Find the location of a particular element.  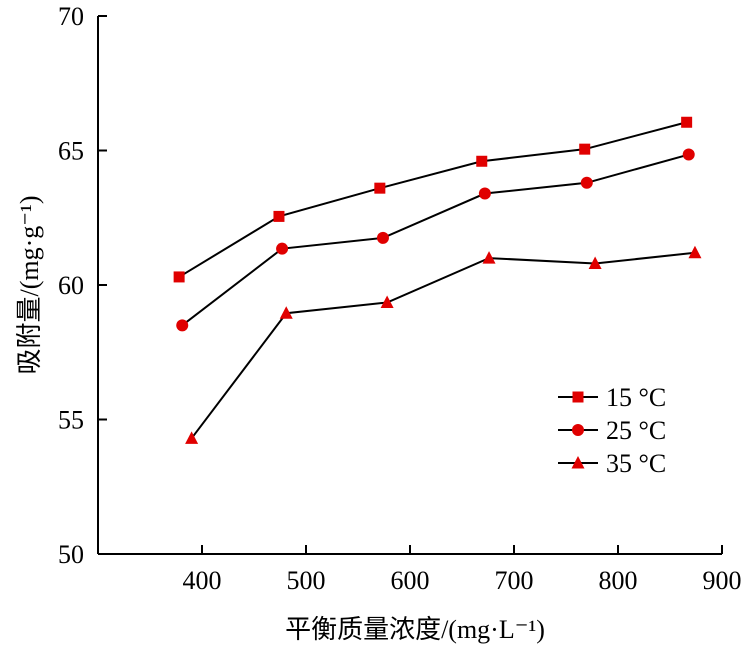

x-tick-label: 900 is located at coordinates (722, 580).